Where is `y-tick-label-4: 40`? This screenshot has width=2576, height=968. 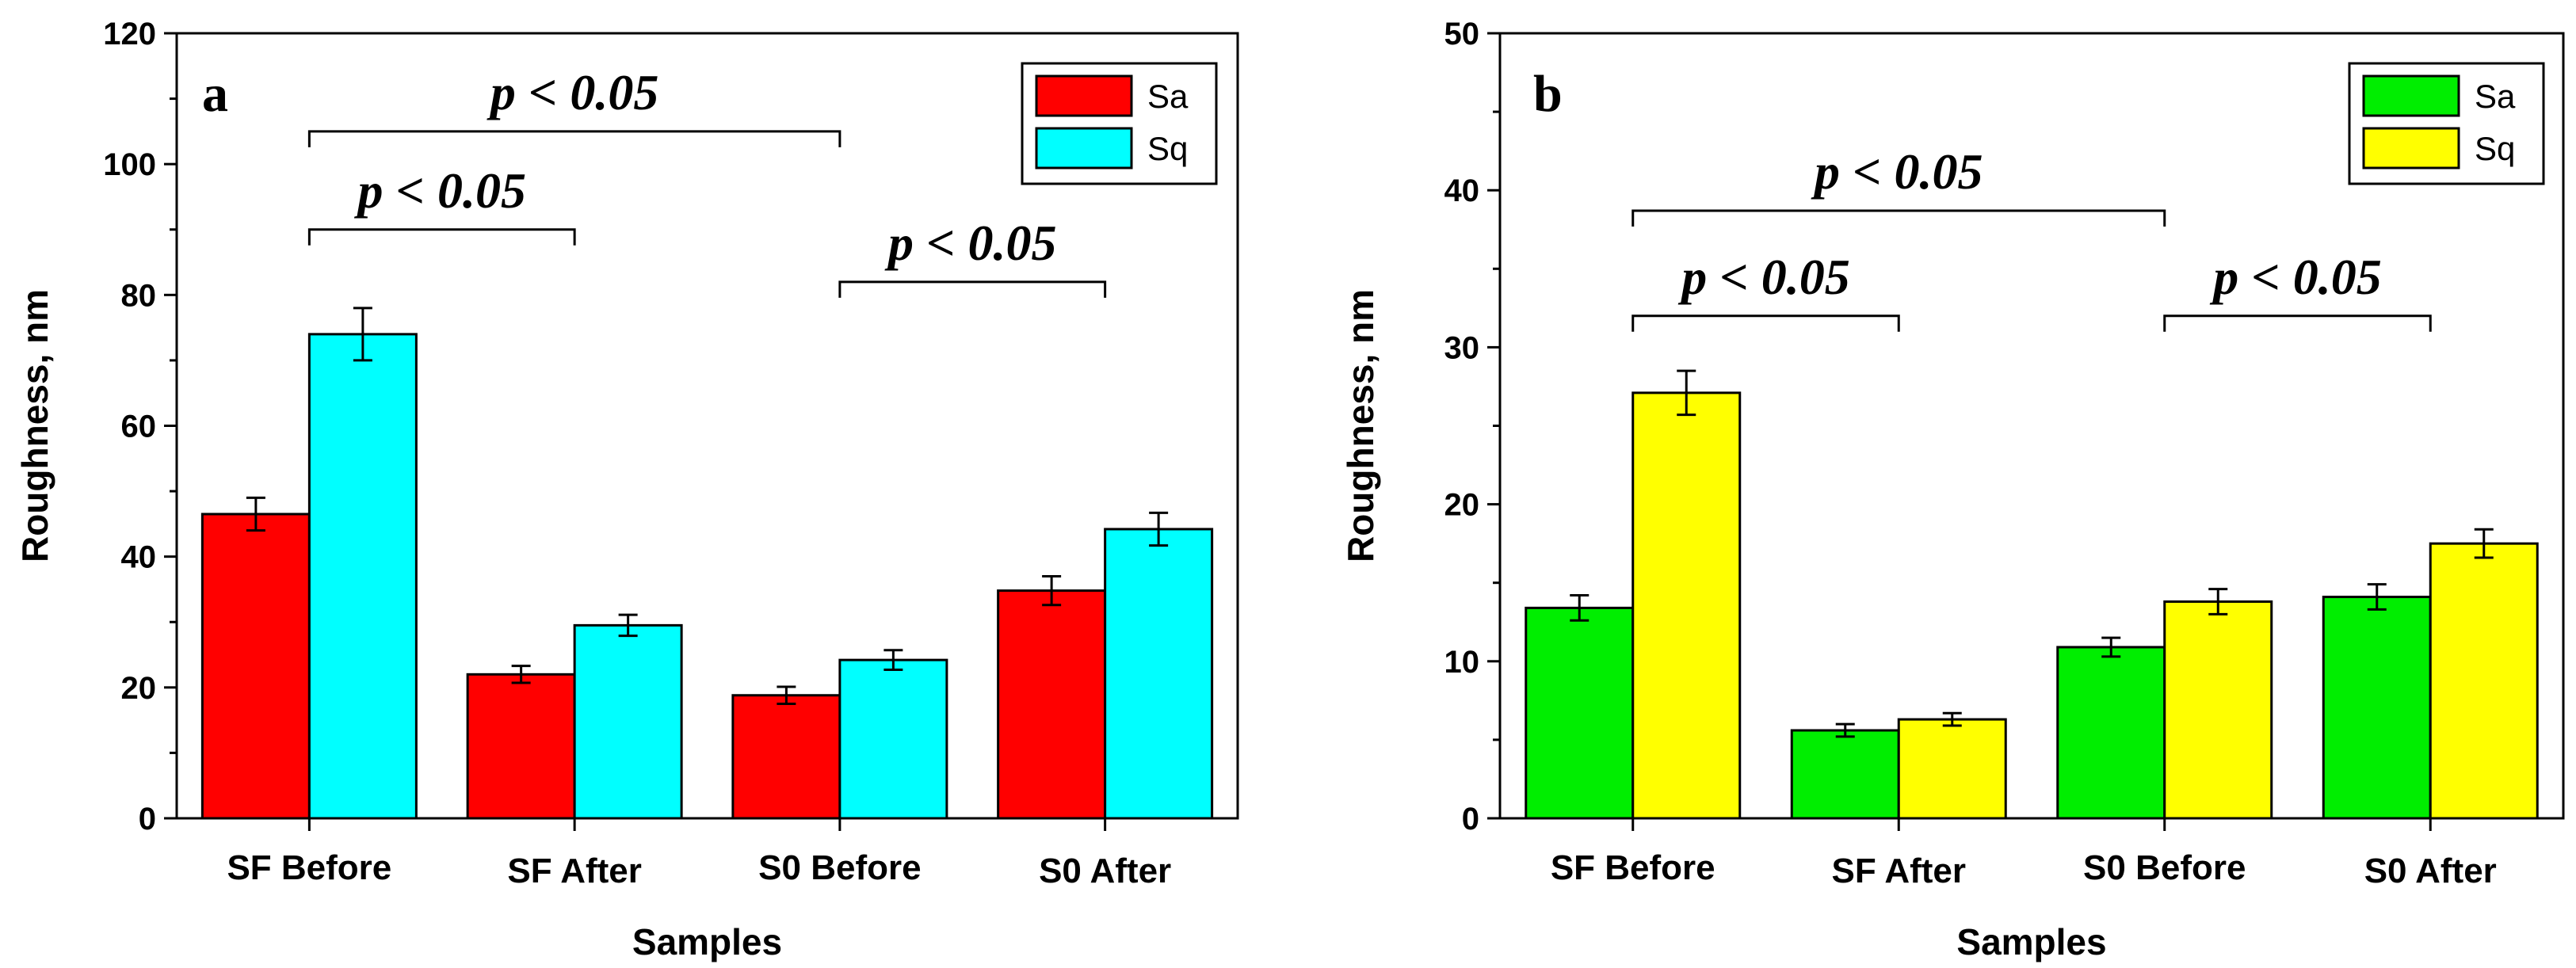 y-tick-label-4: 40 is located at coordinates (1462, 190).